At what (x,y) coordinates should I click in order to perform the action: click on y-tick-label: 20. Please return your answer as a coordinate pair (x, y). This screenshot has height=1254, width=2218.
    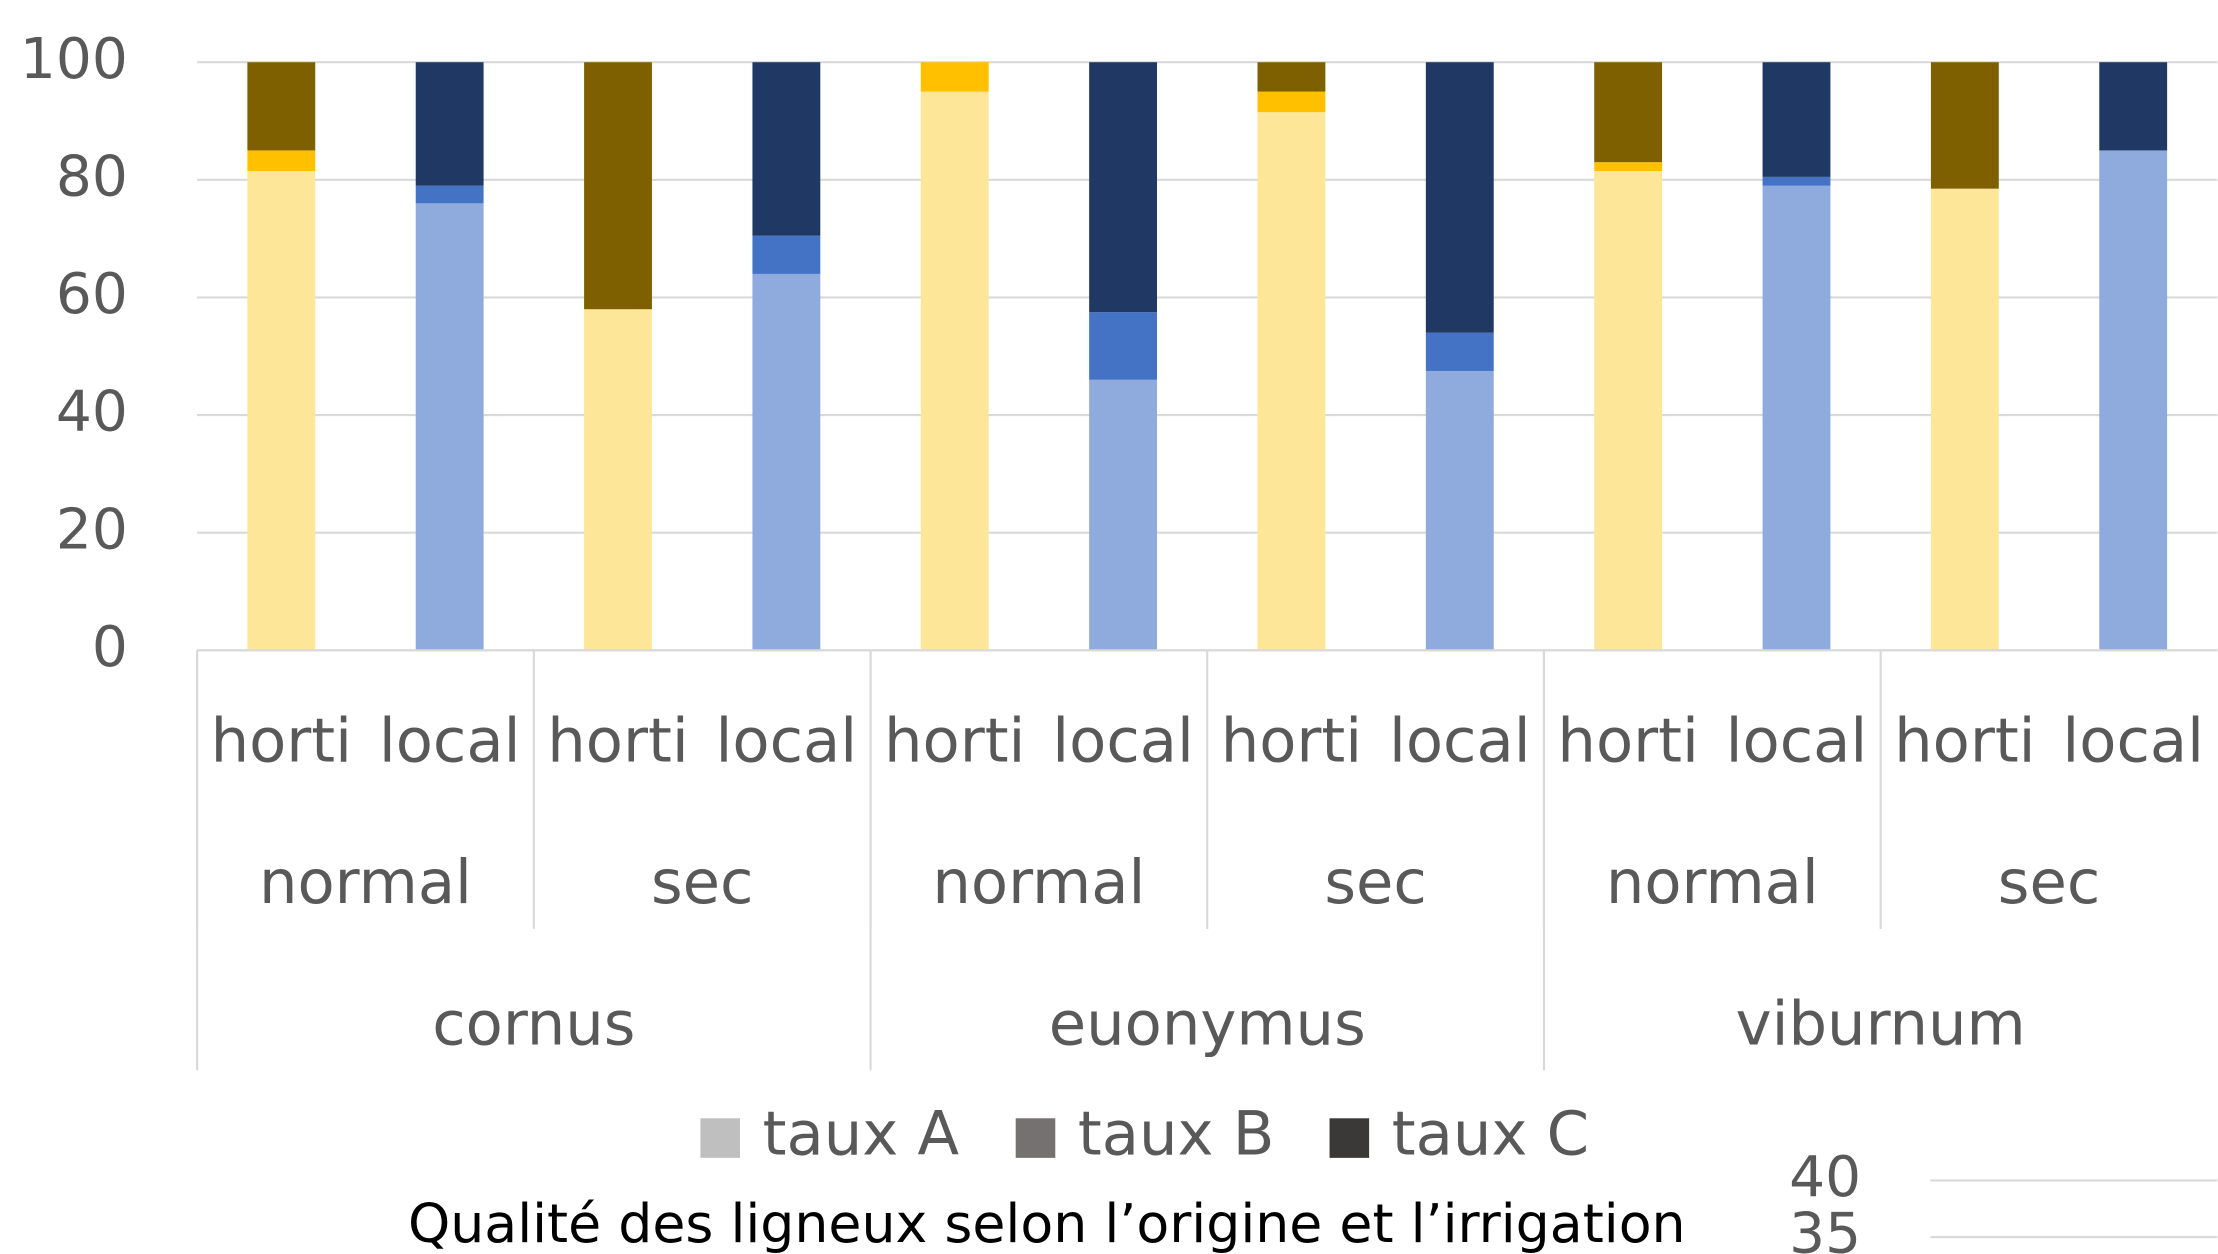
    Looking at the image, I should click on (92, 529).